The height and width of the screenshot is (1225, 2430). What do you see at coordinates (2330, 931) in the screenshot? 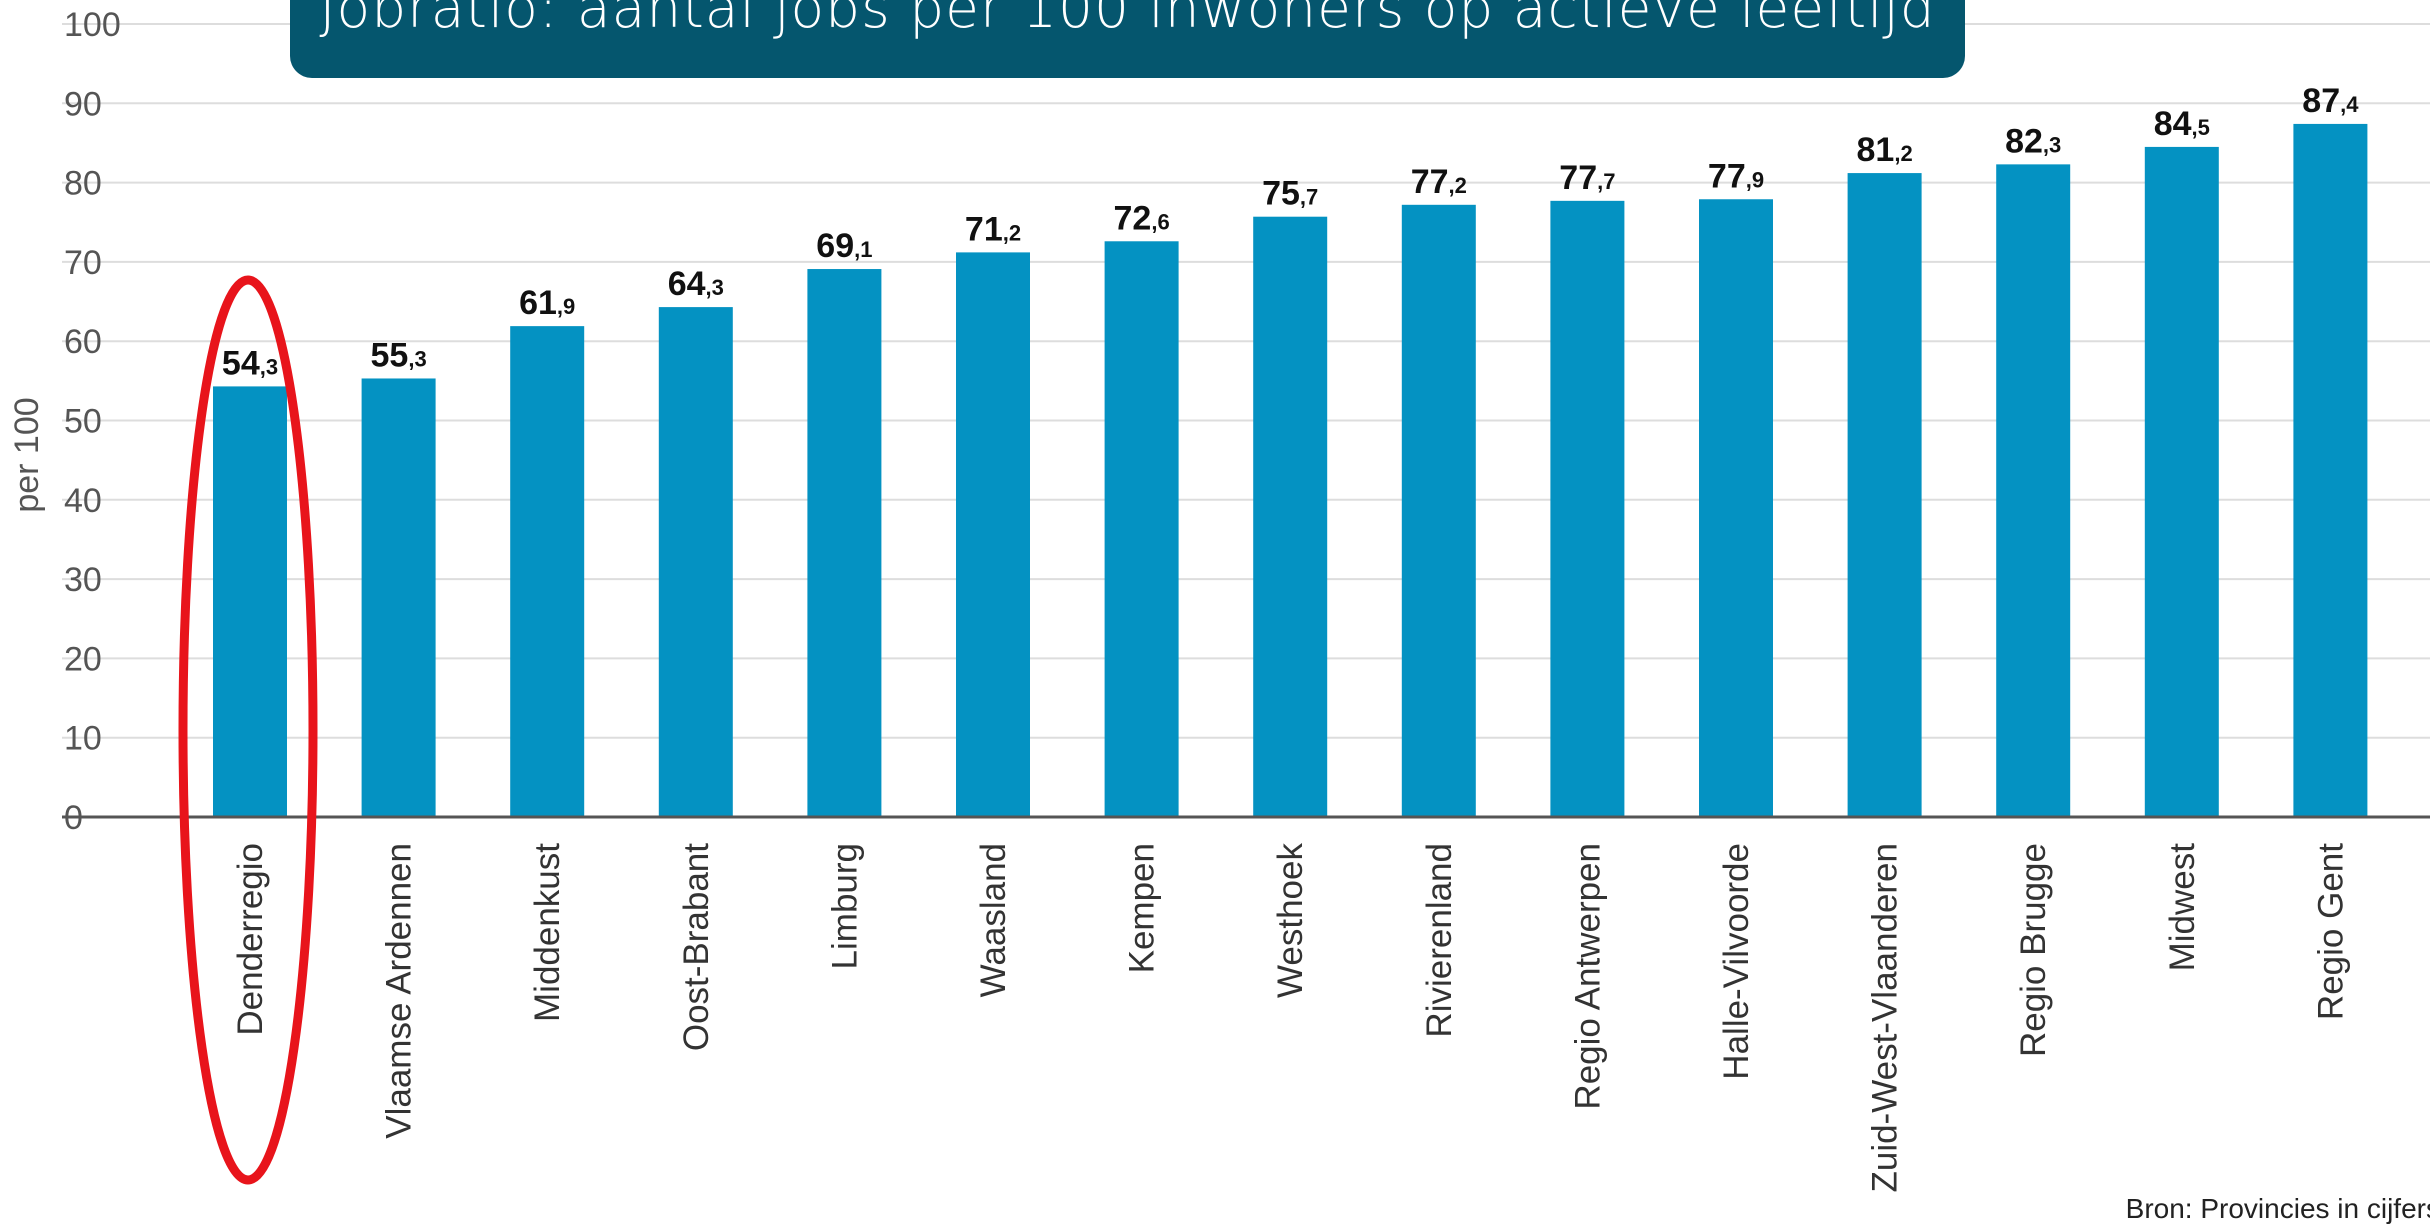
I see `x-tick-label: Regio Gent` at bounding box center [2330, 931].